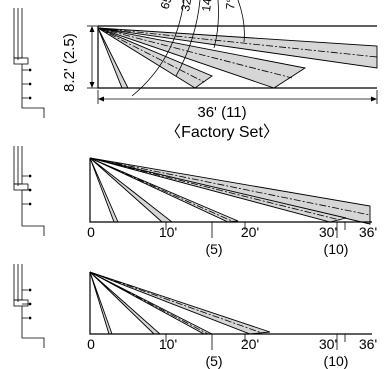  Describe the element at coordinates (69, 62) in the screenshot. I see `height-label: 8.2' (2.5)` at that location.